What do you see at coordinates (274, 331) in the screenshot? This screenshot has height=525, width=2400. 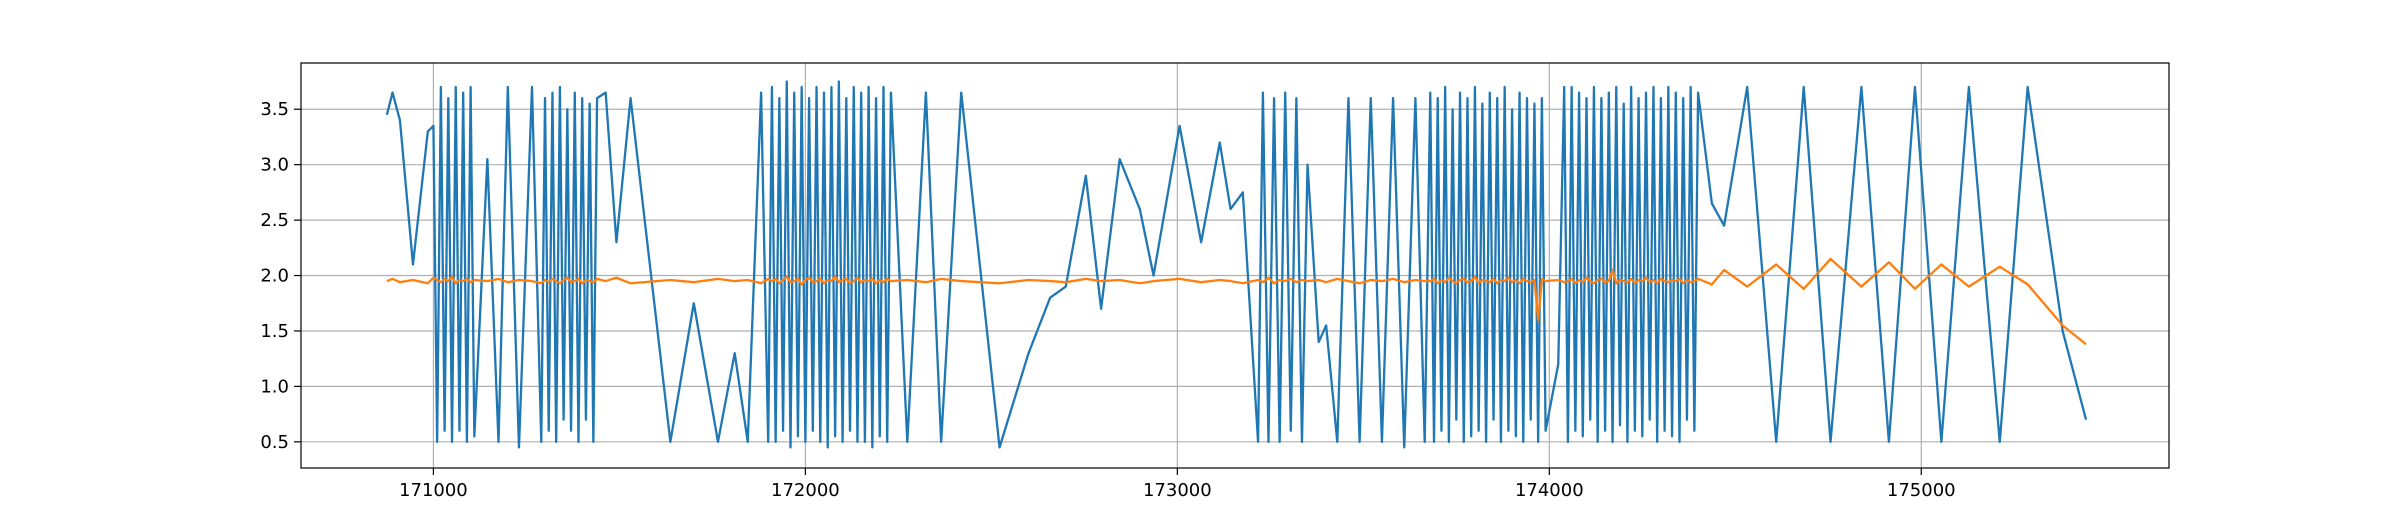 I see `y-tick-label: 1.5` at bounding box center [274, 331].